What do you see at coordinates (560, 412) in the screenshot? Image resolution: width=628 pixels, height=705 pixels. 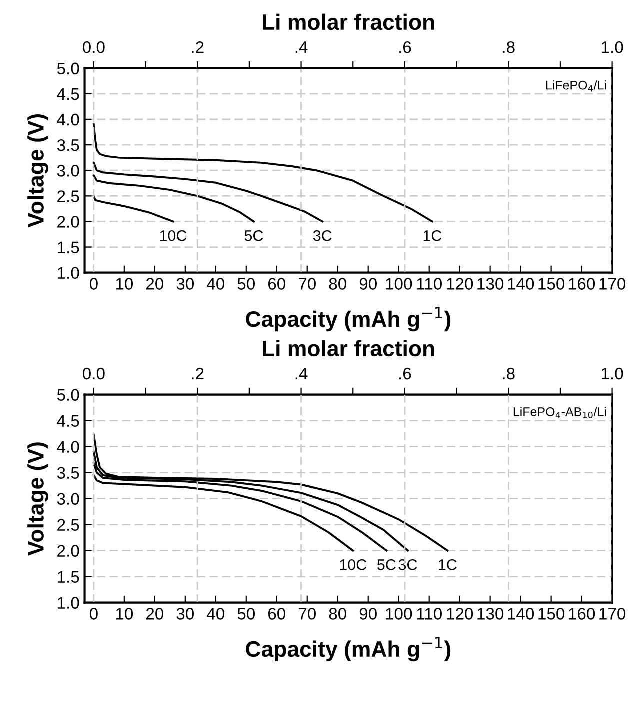 I see `annotation: LiFePO$_{4}$-AB$_{10}$/Li` at bounding box center [560, 412].